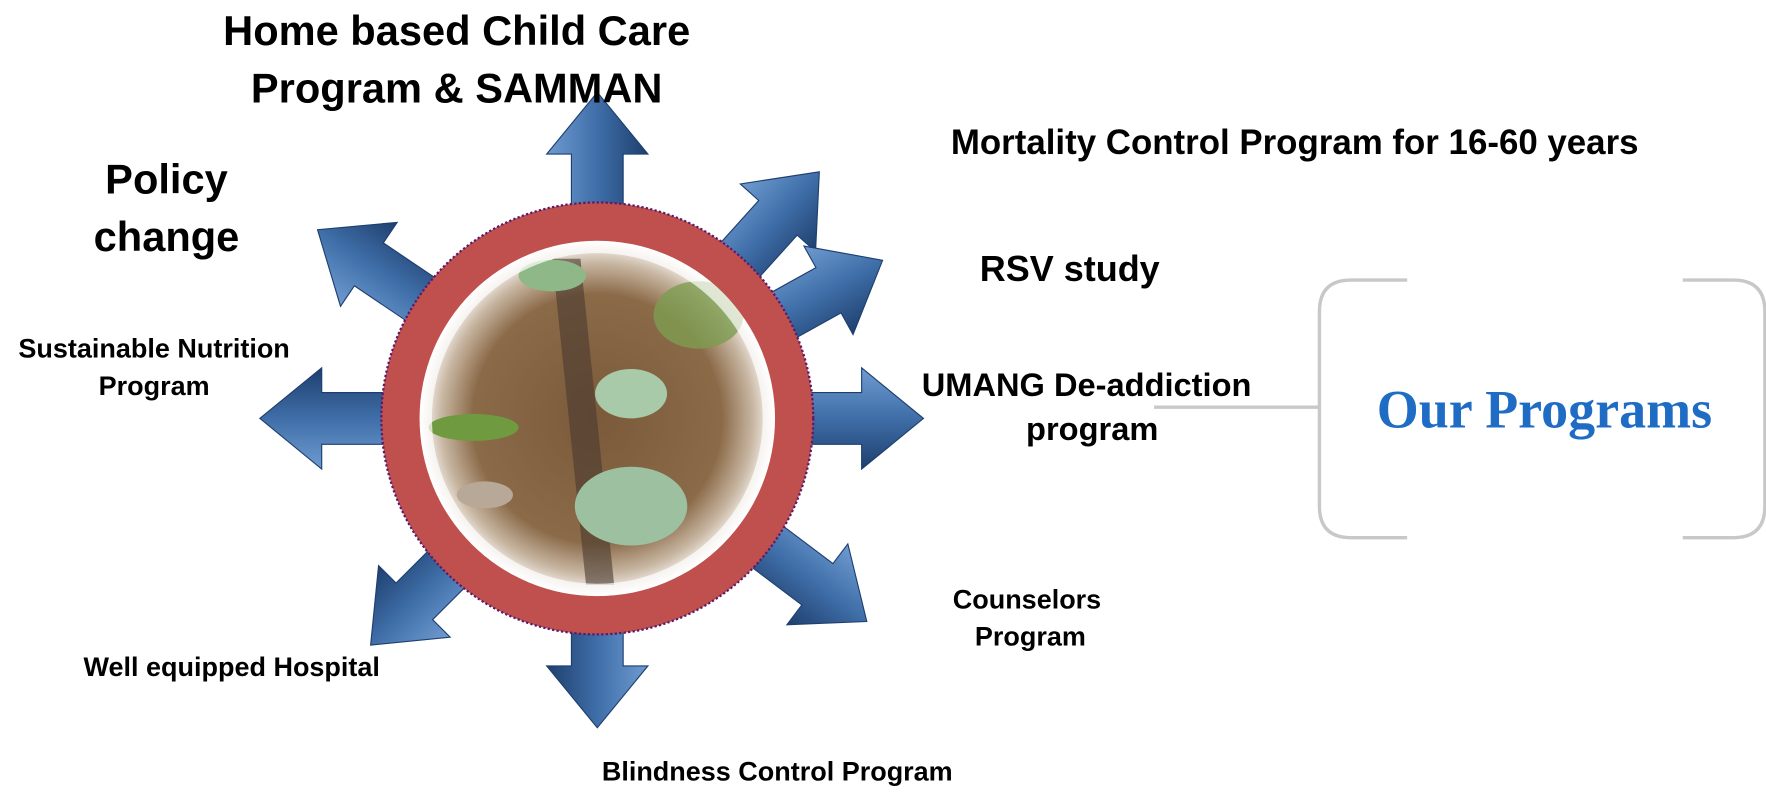 This screenshot has width=1766, height=793. What do you see at coordinates (153, 349) in the screenshot?
I see `program-label: Sustainable Nutrition` at bounding box center [153, 349].